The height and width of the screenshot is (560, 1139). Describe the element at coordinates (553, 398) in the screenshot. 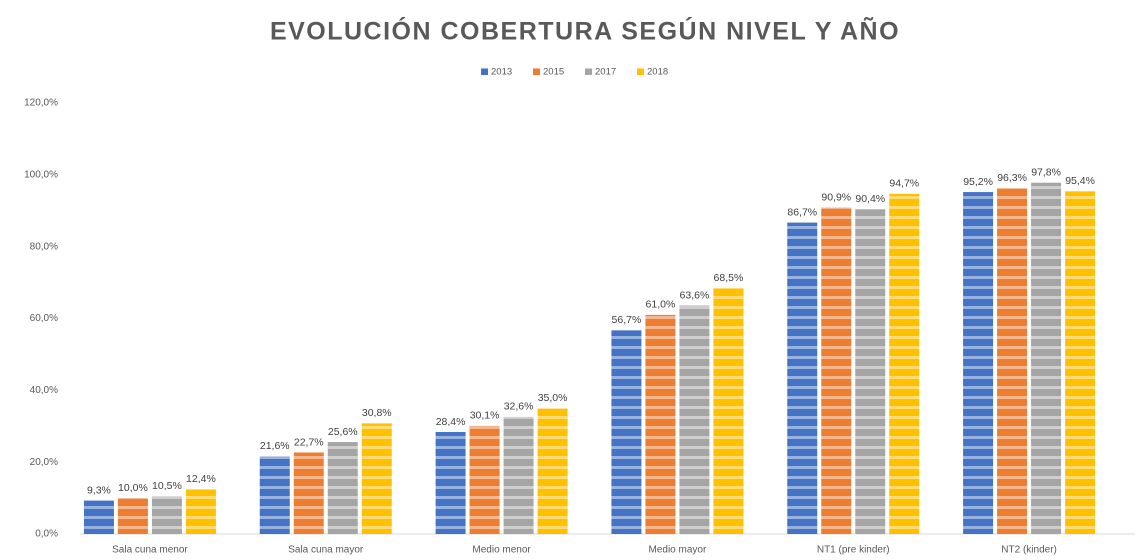

I see `data-label: 35,0%` at that location.